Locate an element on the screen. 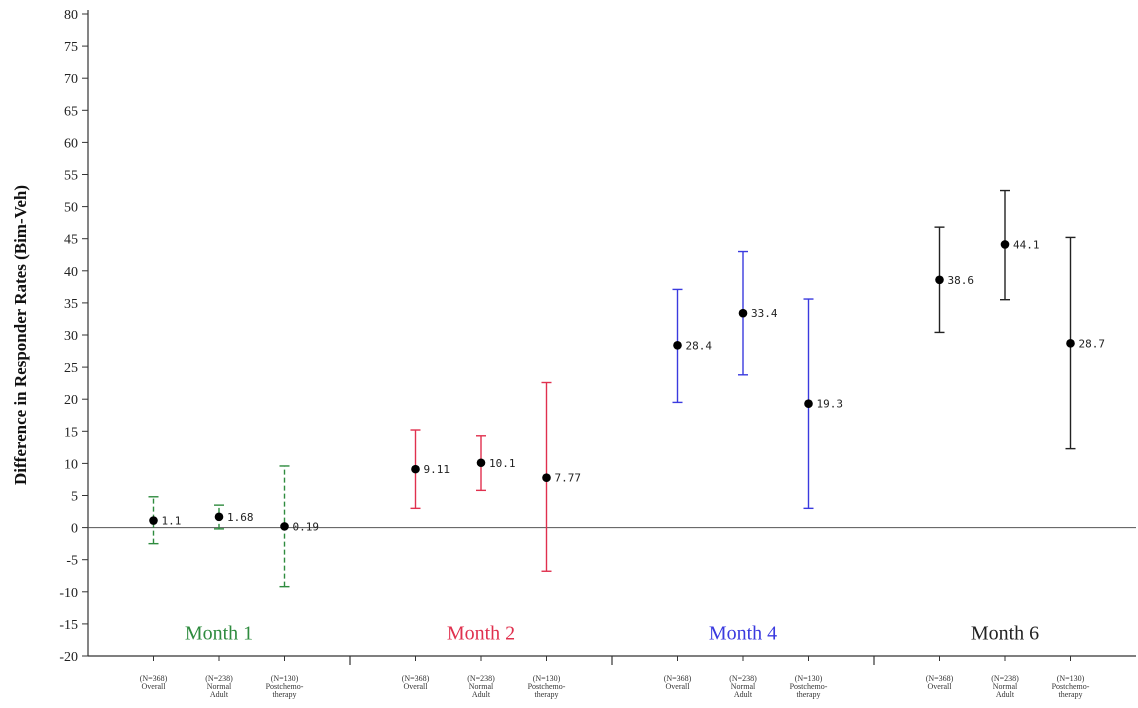 Image resolution: width=1138 pixels, height=708 pixels. data-label: 28.4 is located at coordinates (699, 345).